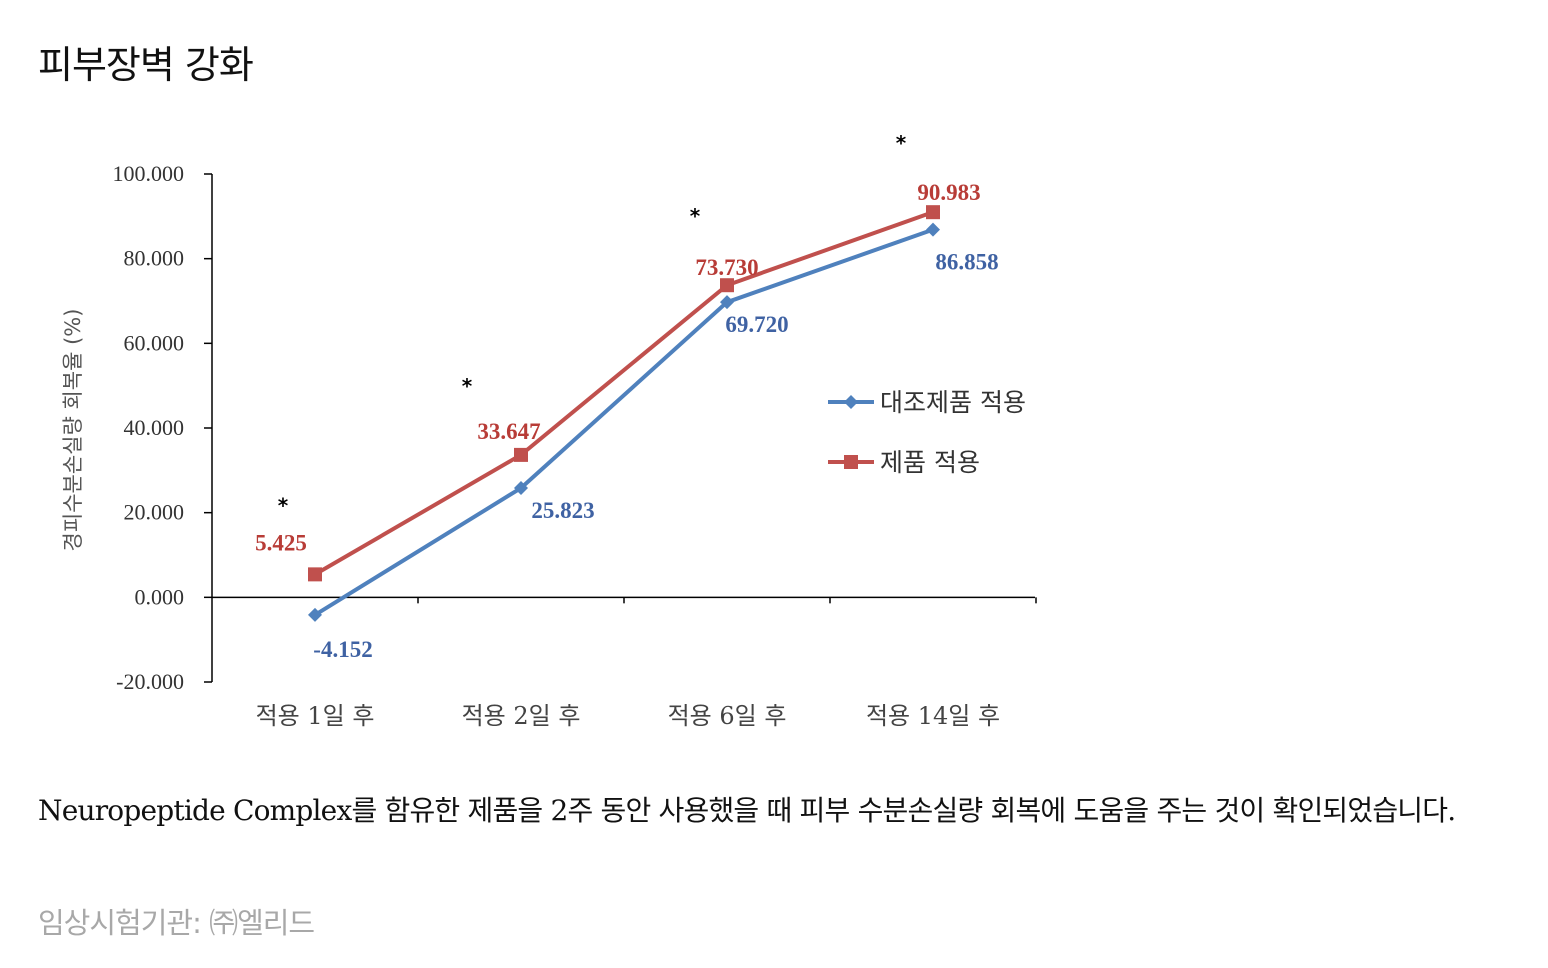 This screenshot has height=968, width=1548. Describe the element at coordinates (160, 596) in the screenshot. I see `y-tick-label: 0.000` at that location.